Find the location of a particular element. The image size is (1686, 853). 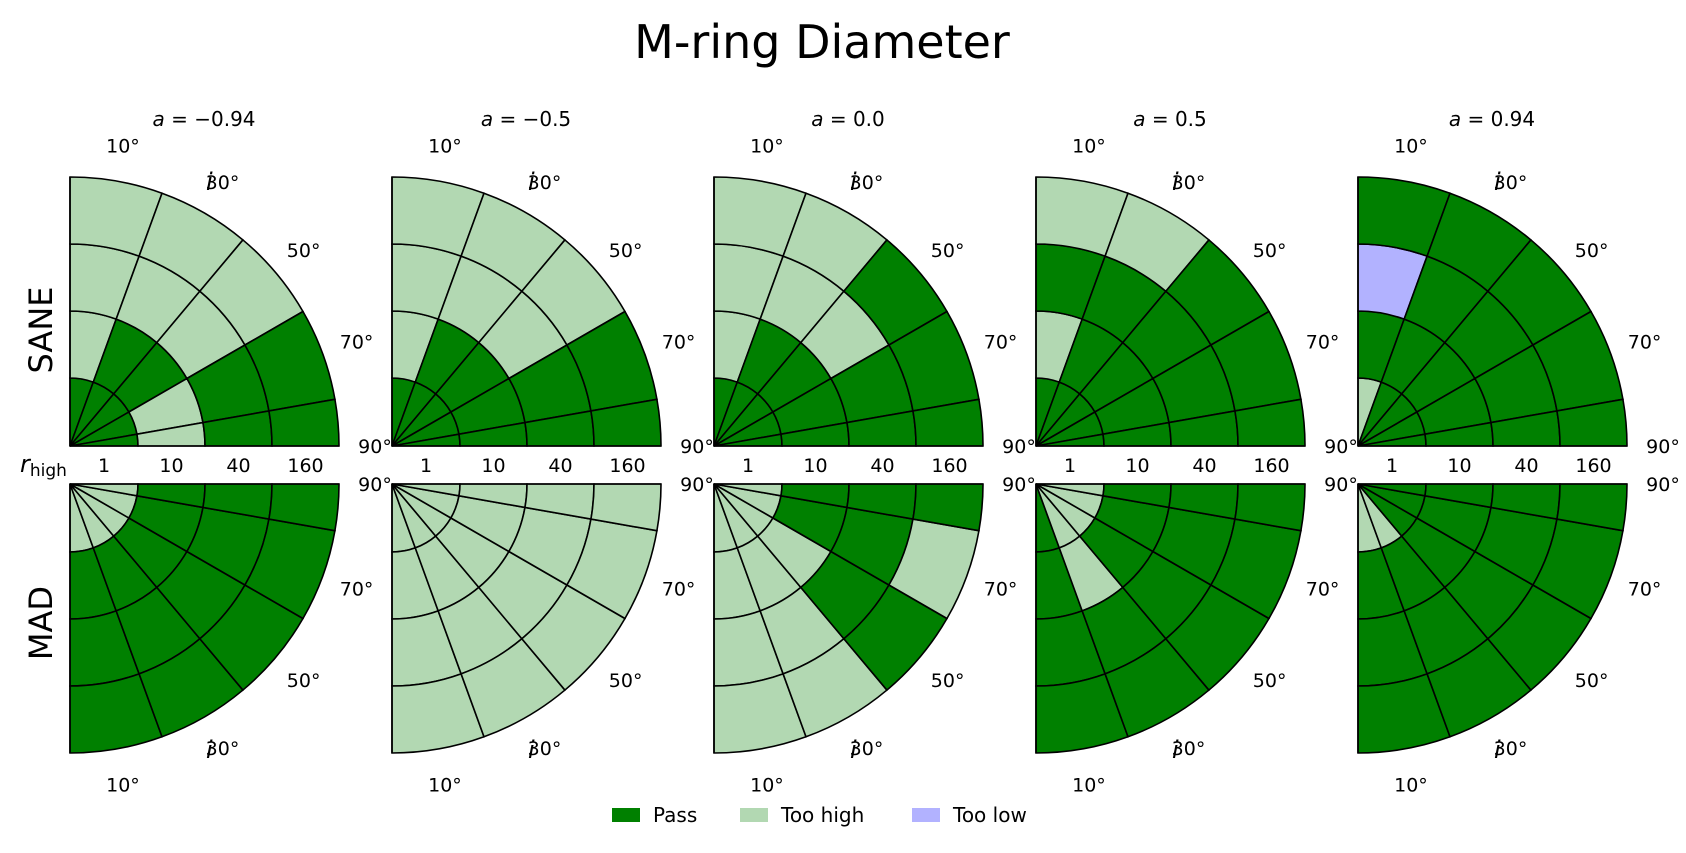

rhigh-axis-label-base: r is located at coordinates (26, 464).